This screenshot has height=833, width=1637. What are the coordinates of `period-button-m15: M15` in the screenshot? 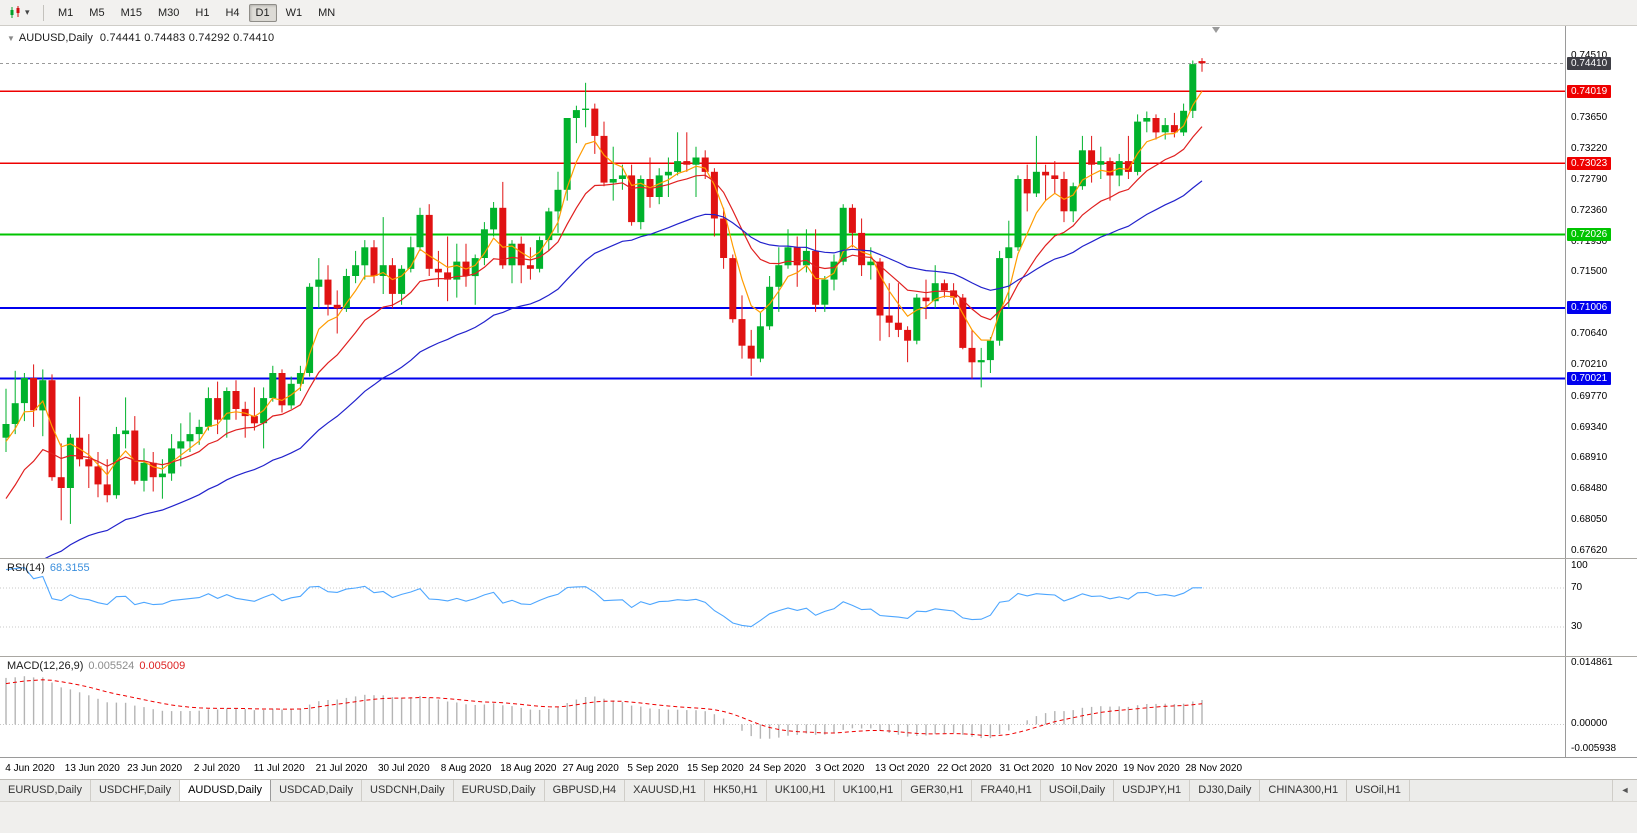 It's located at (131, 13).